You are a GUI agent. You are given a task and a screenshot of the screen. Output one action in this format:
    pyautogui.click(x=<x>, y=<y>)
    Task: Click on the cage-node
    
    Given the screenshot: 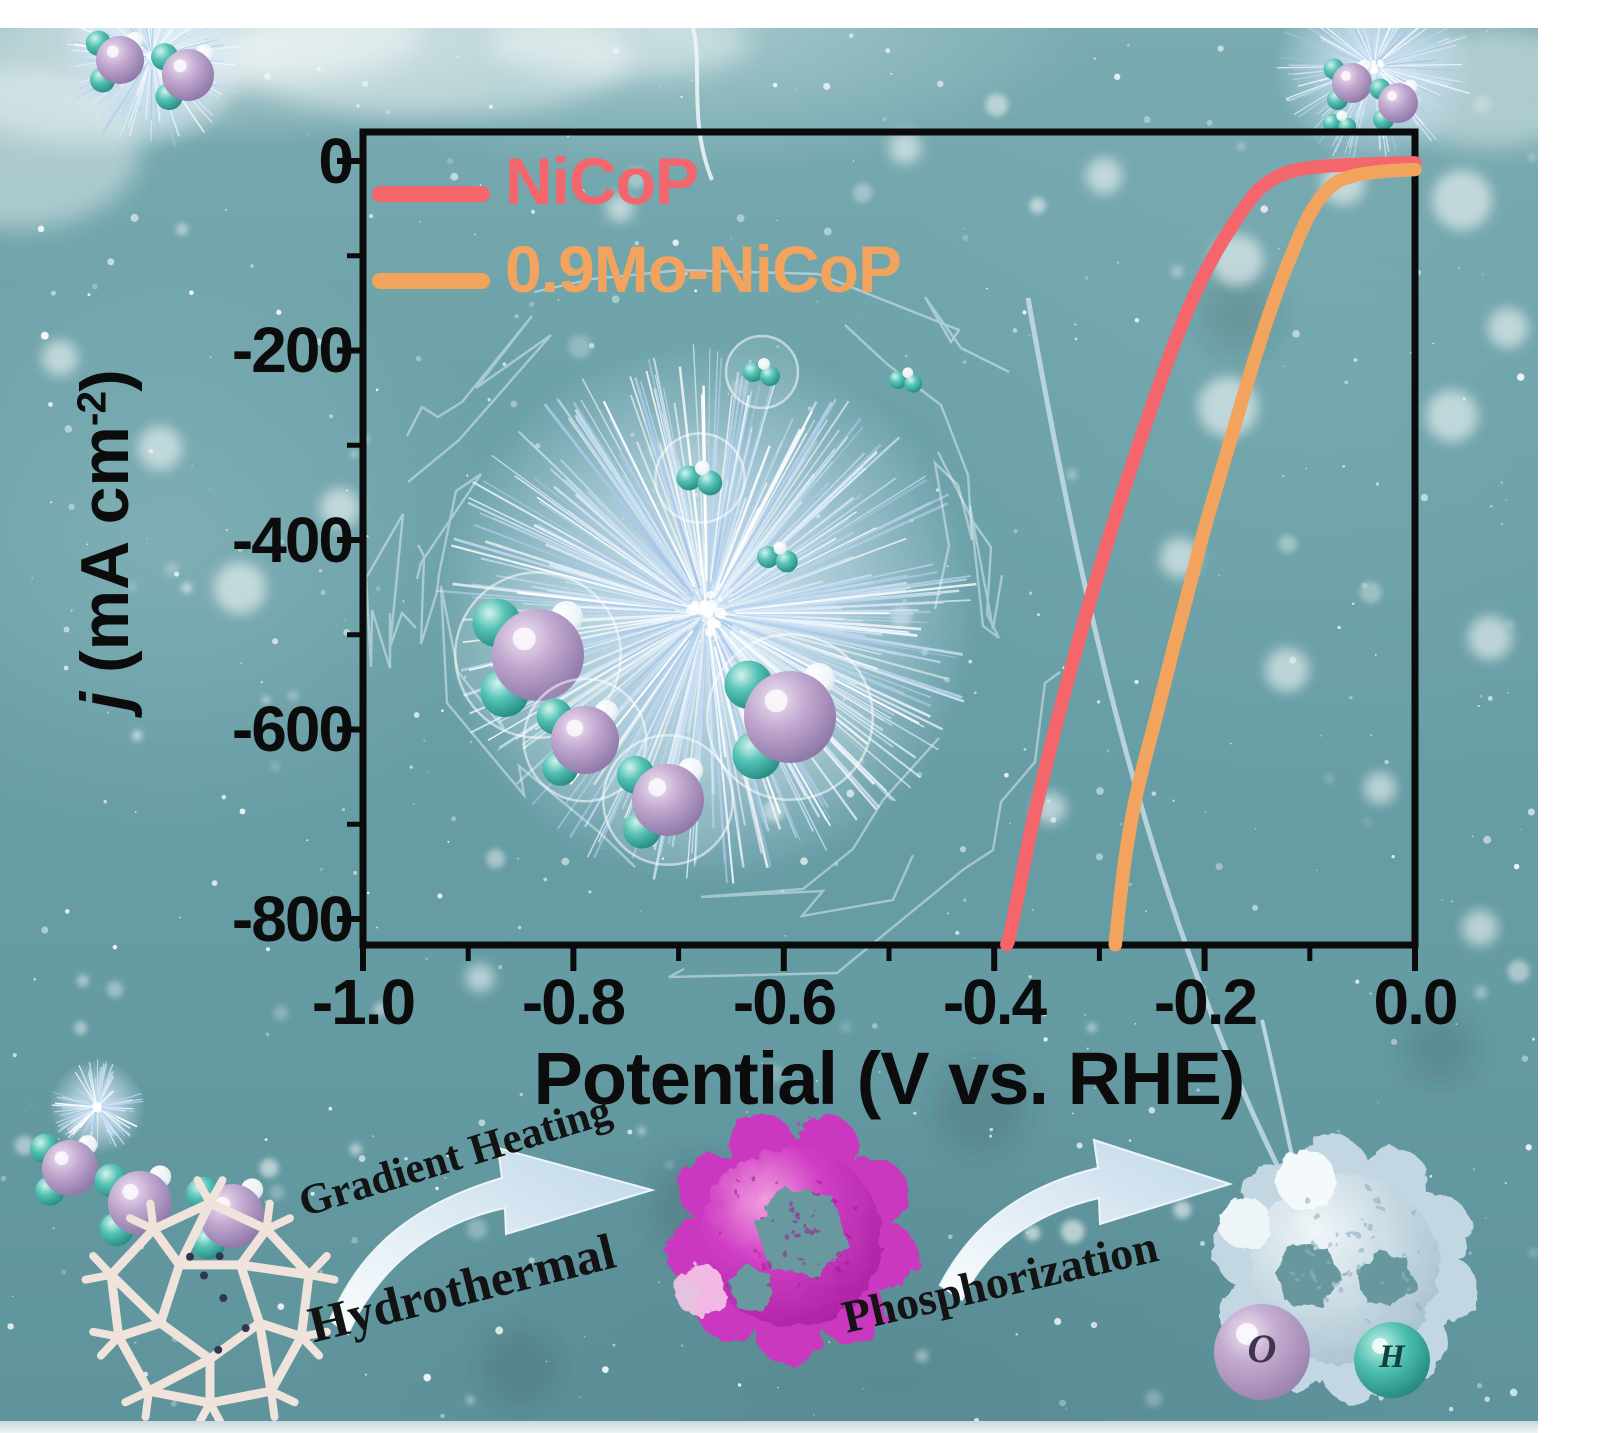 What is the action you would take?
    pyautogui.click(x=219, y=1256)
    